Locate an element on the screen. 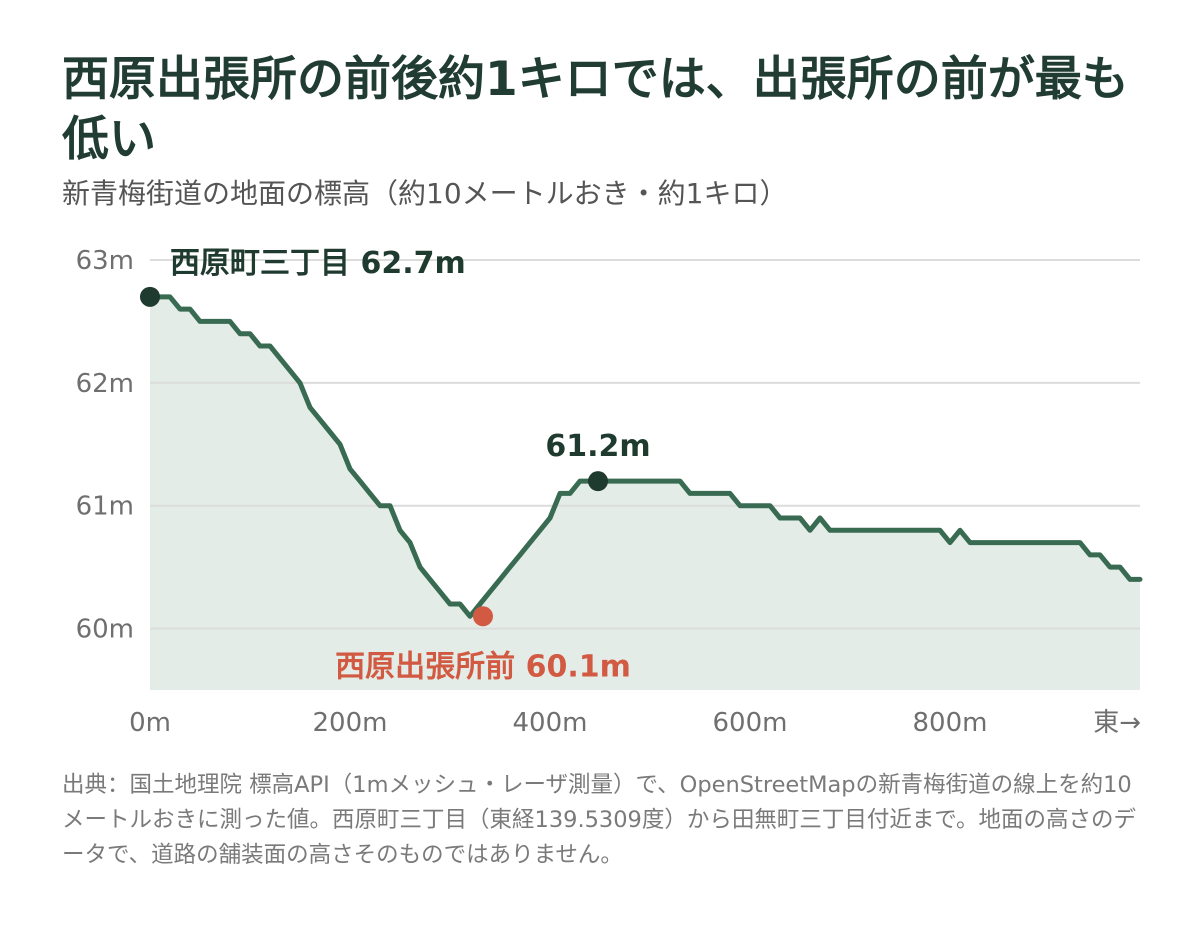 The width and height of the screenshot is (1200, 944). y-tick-label: 60m is located at coordinates (105, 630).